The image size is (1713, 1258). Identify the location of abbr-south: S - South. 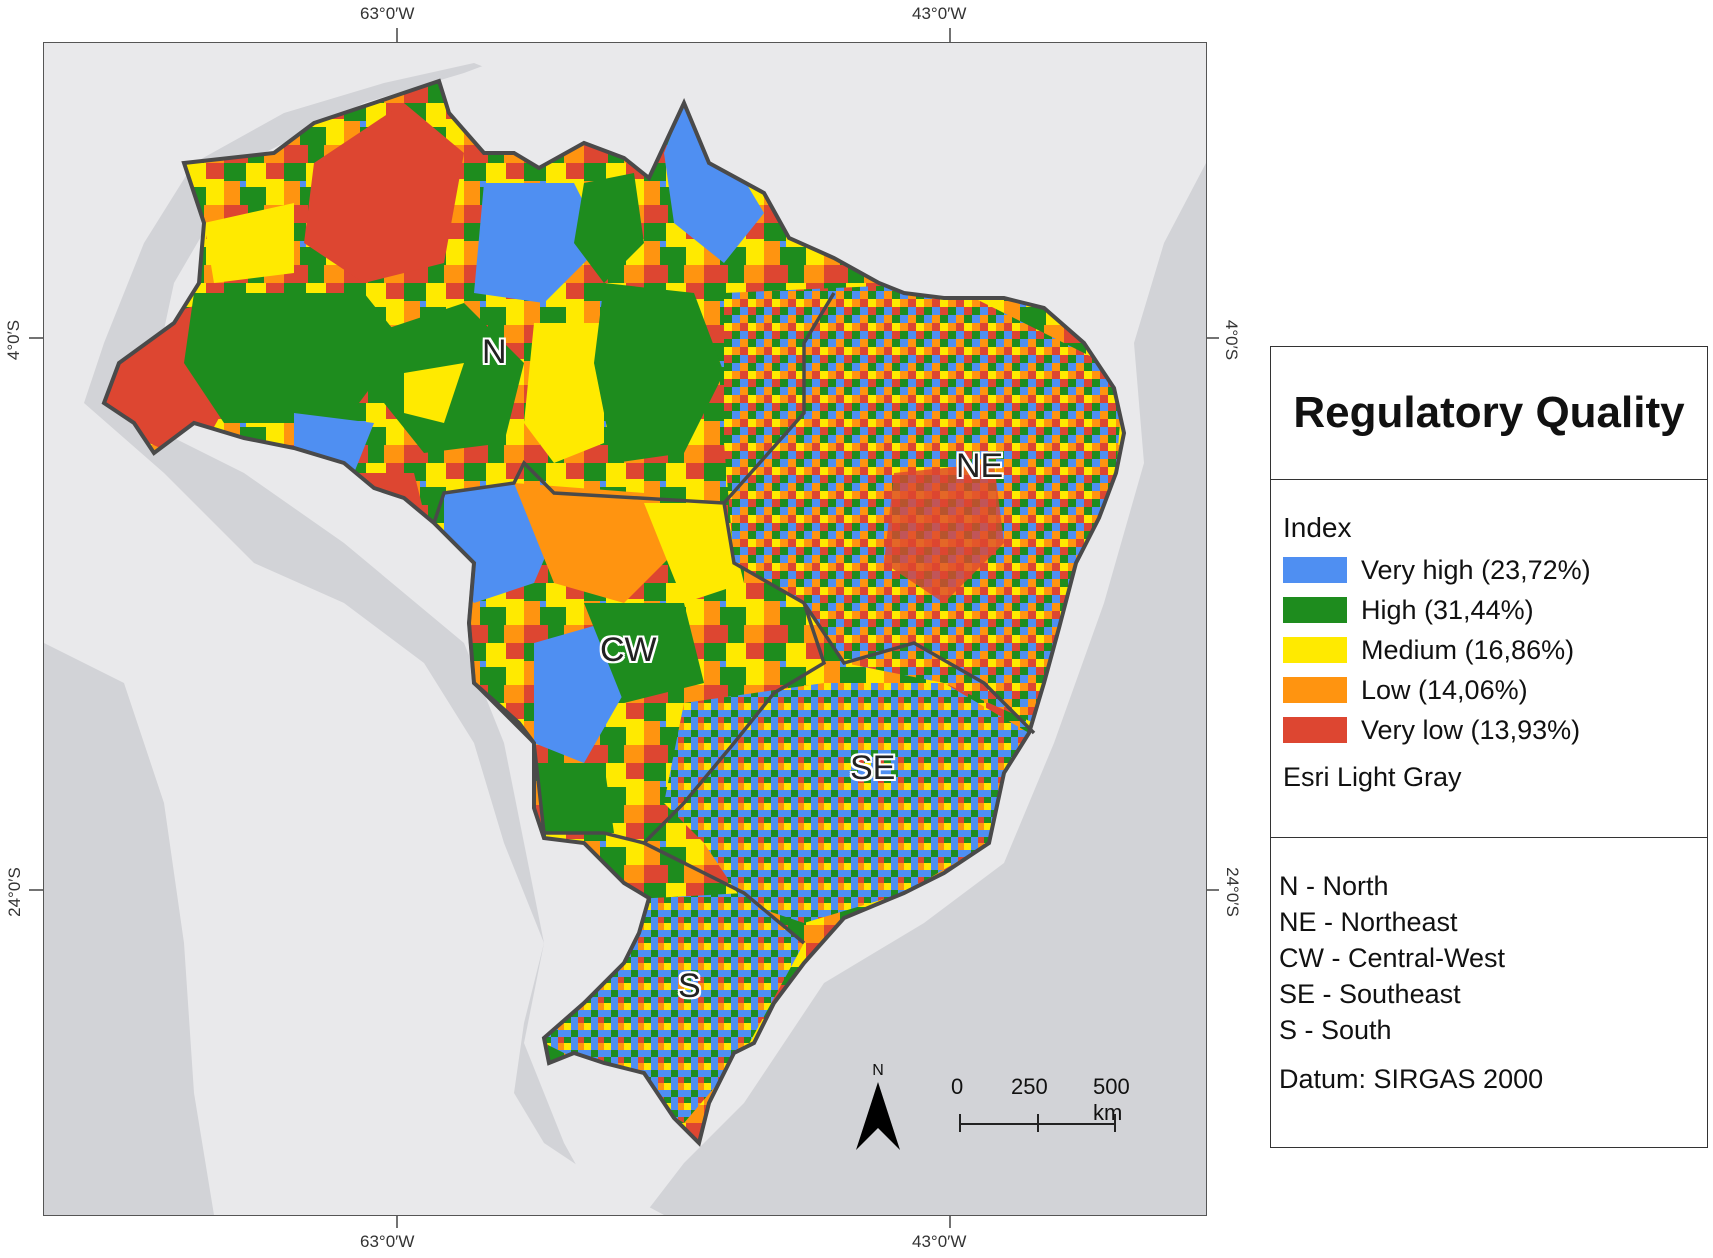
(1335, 1030).